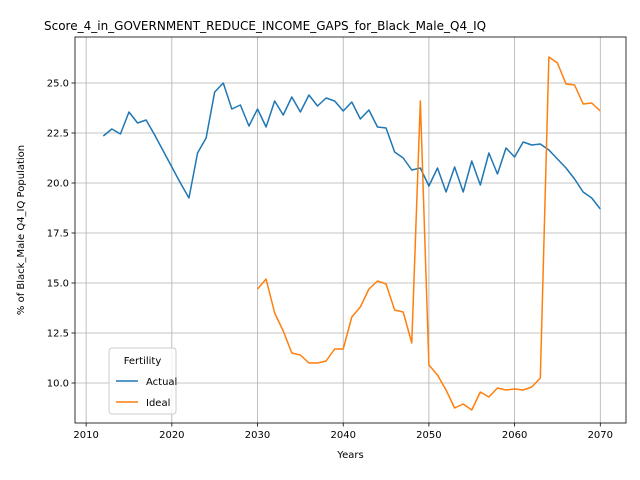  I want to click on y-tick-label: 20.0, so click(58, 184).